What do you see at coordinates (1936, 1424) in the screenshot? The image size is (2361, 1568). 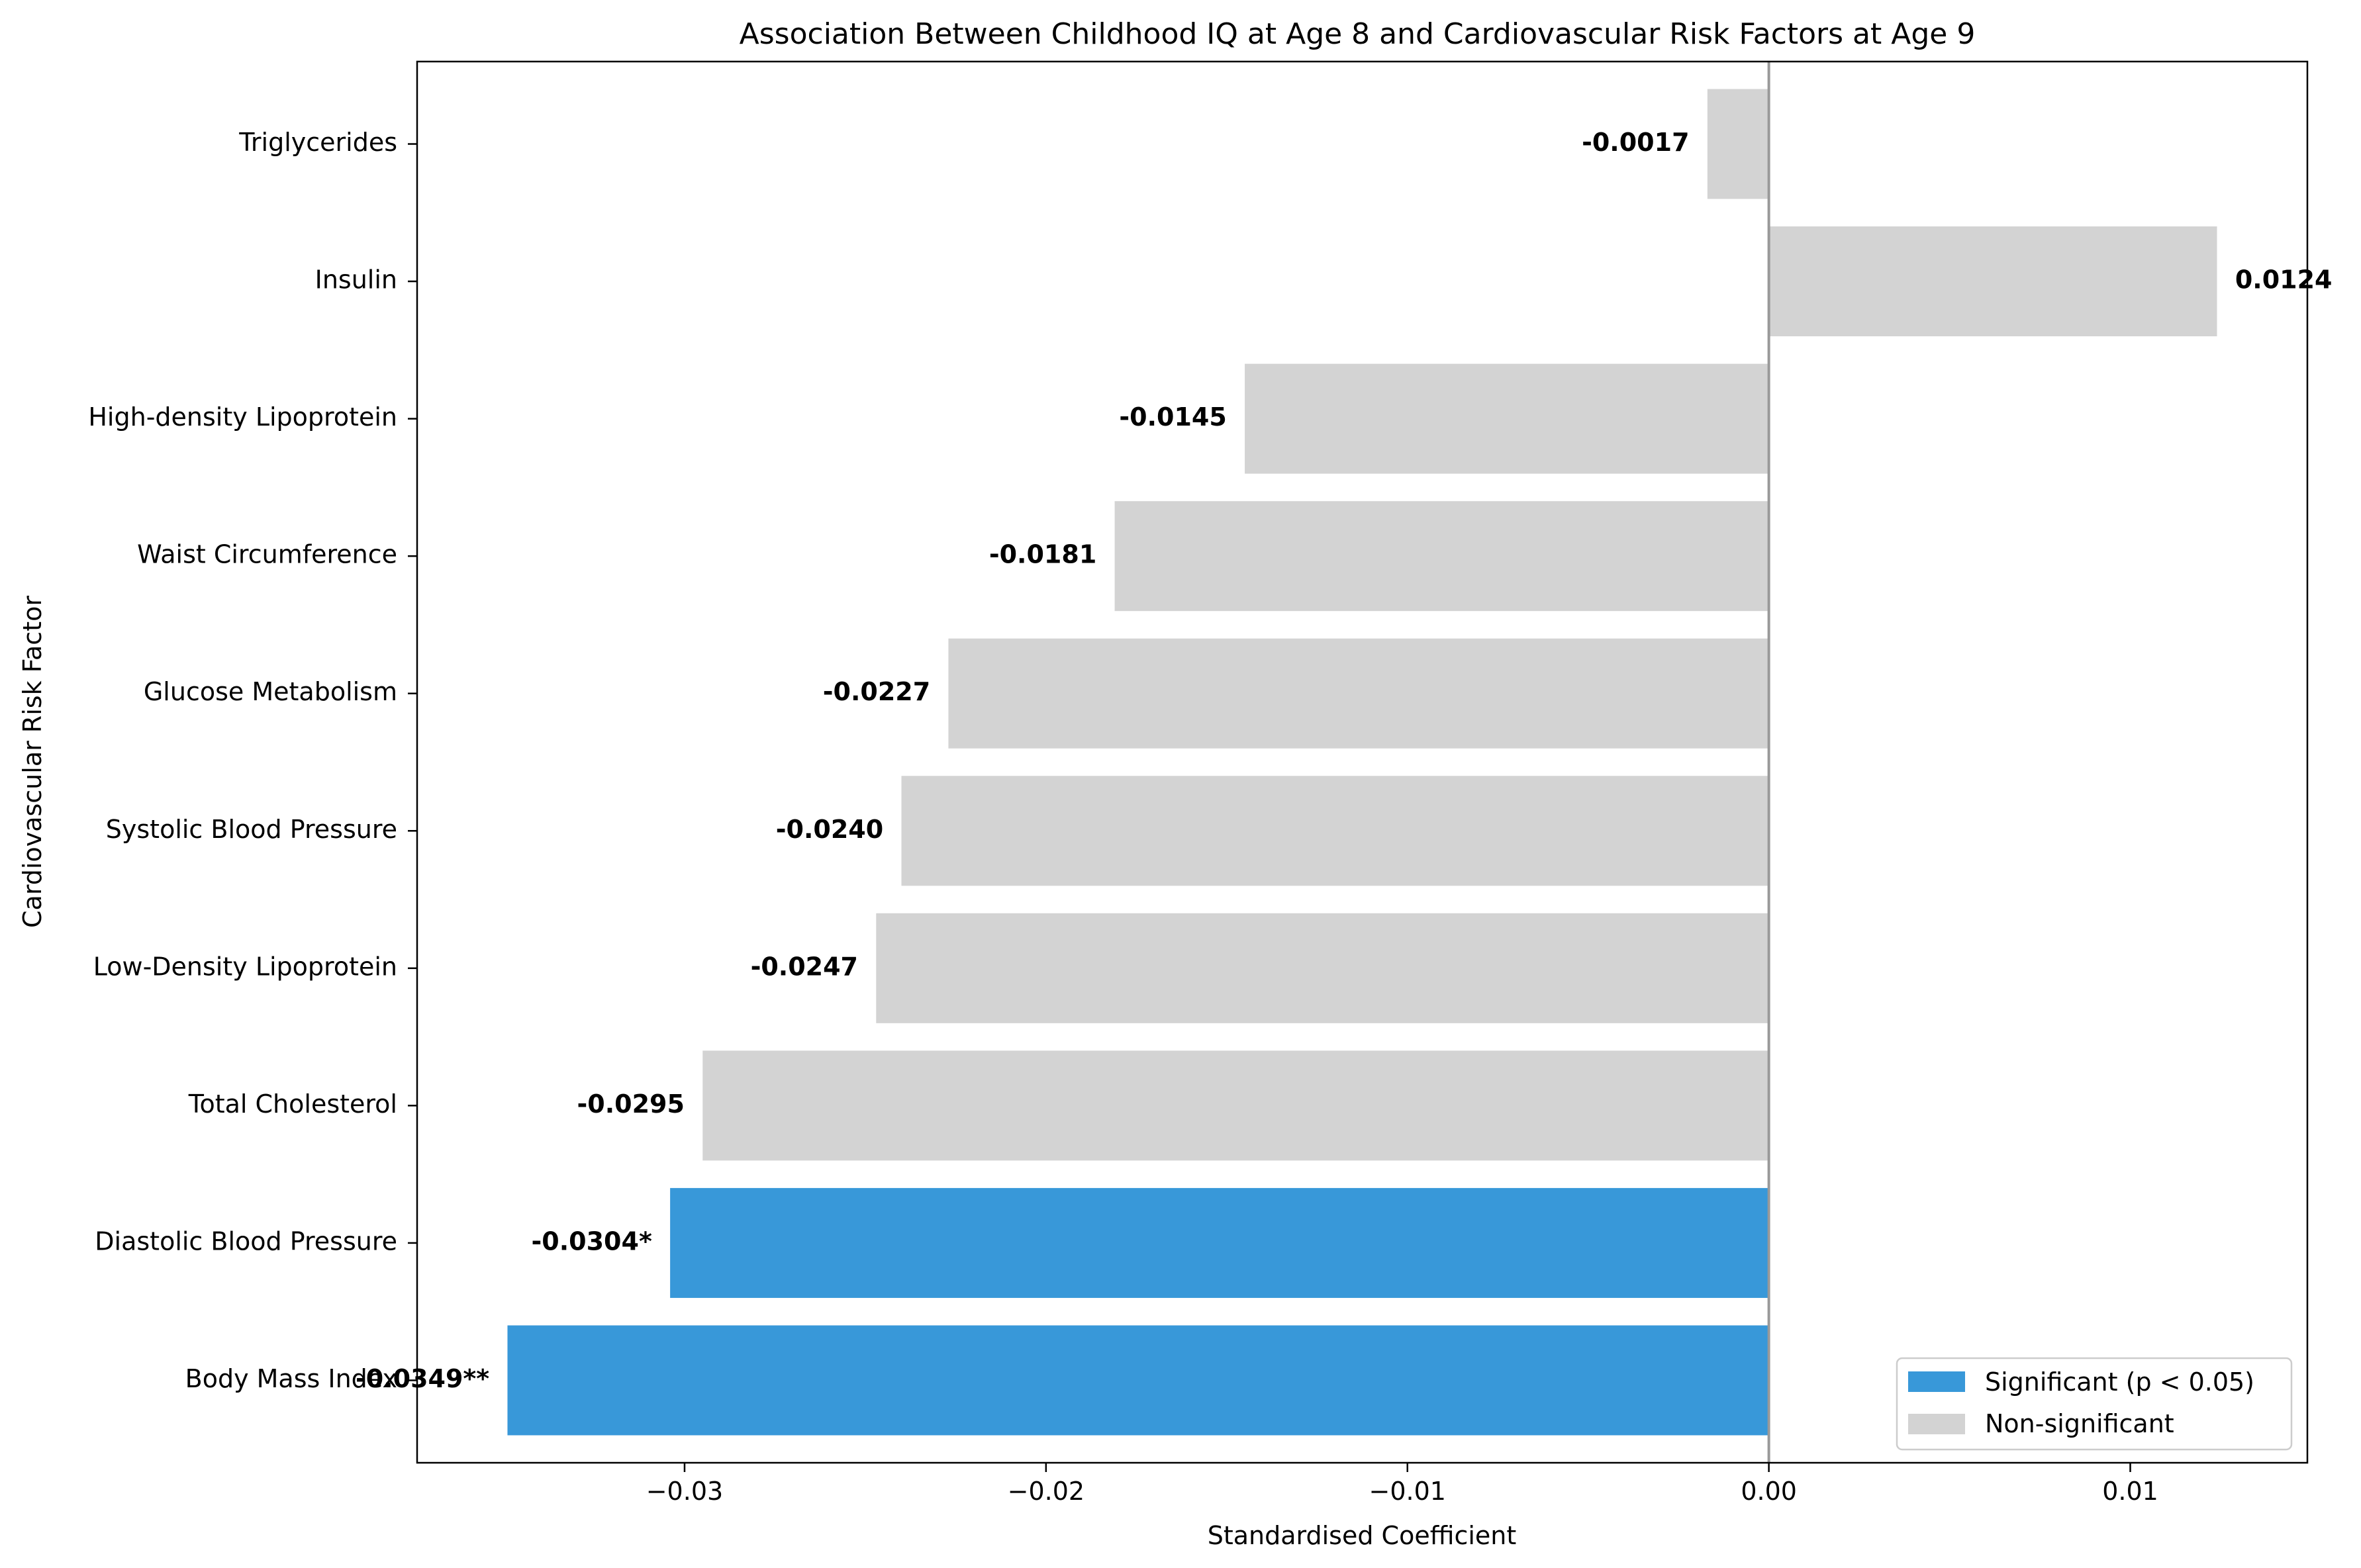 I see `legend-swatch-nonsignificant` at bounding box center [1936, 1424].